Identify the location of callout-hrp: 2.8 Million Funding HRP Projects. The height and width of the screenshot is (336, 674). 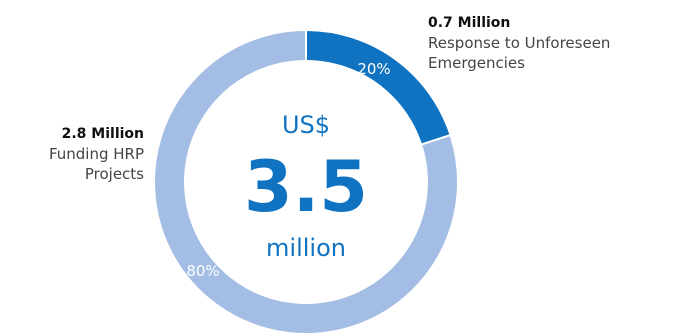
(72, 154).